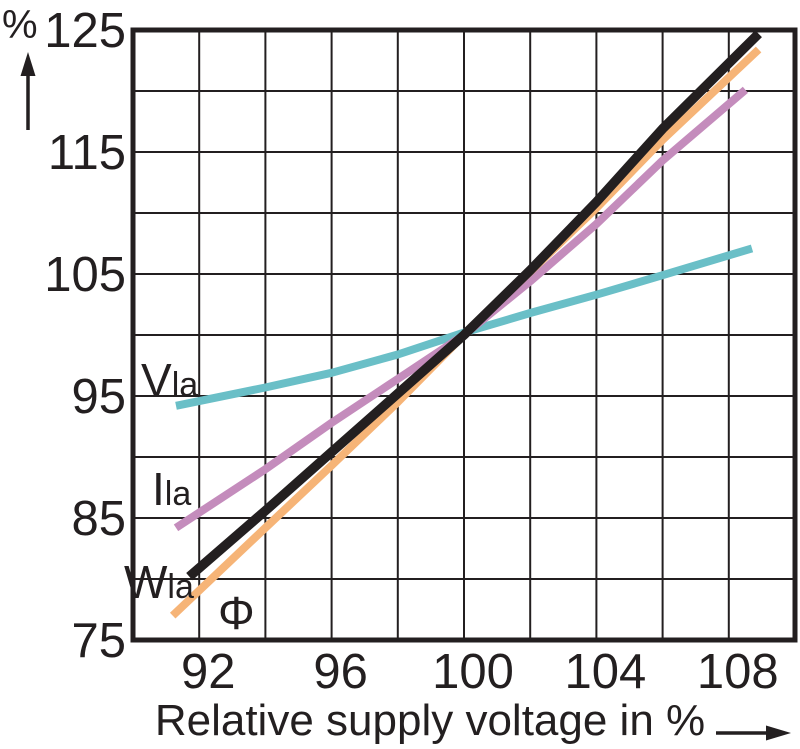 Image resolution: width=800 pixels, height=749 pixels. What do you see at coordinates (340, 672) in the screenshot?
I see `x-tick-label: 96` at bounding box center [340, 672].